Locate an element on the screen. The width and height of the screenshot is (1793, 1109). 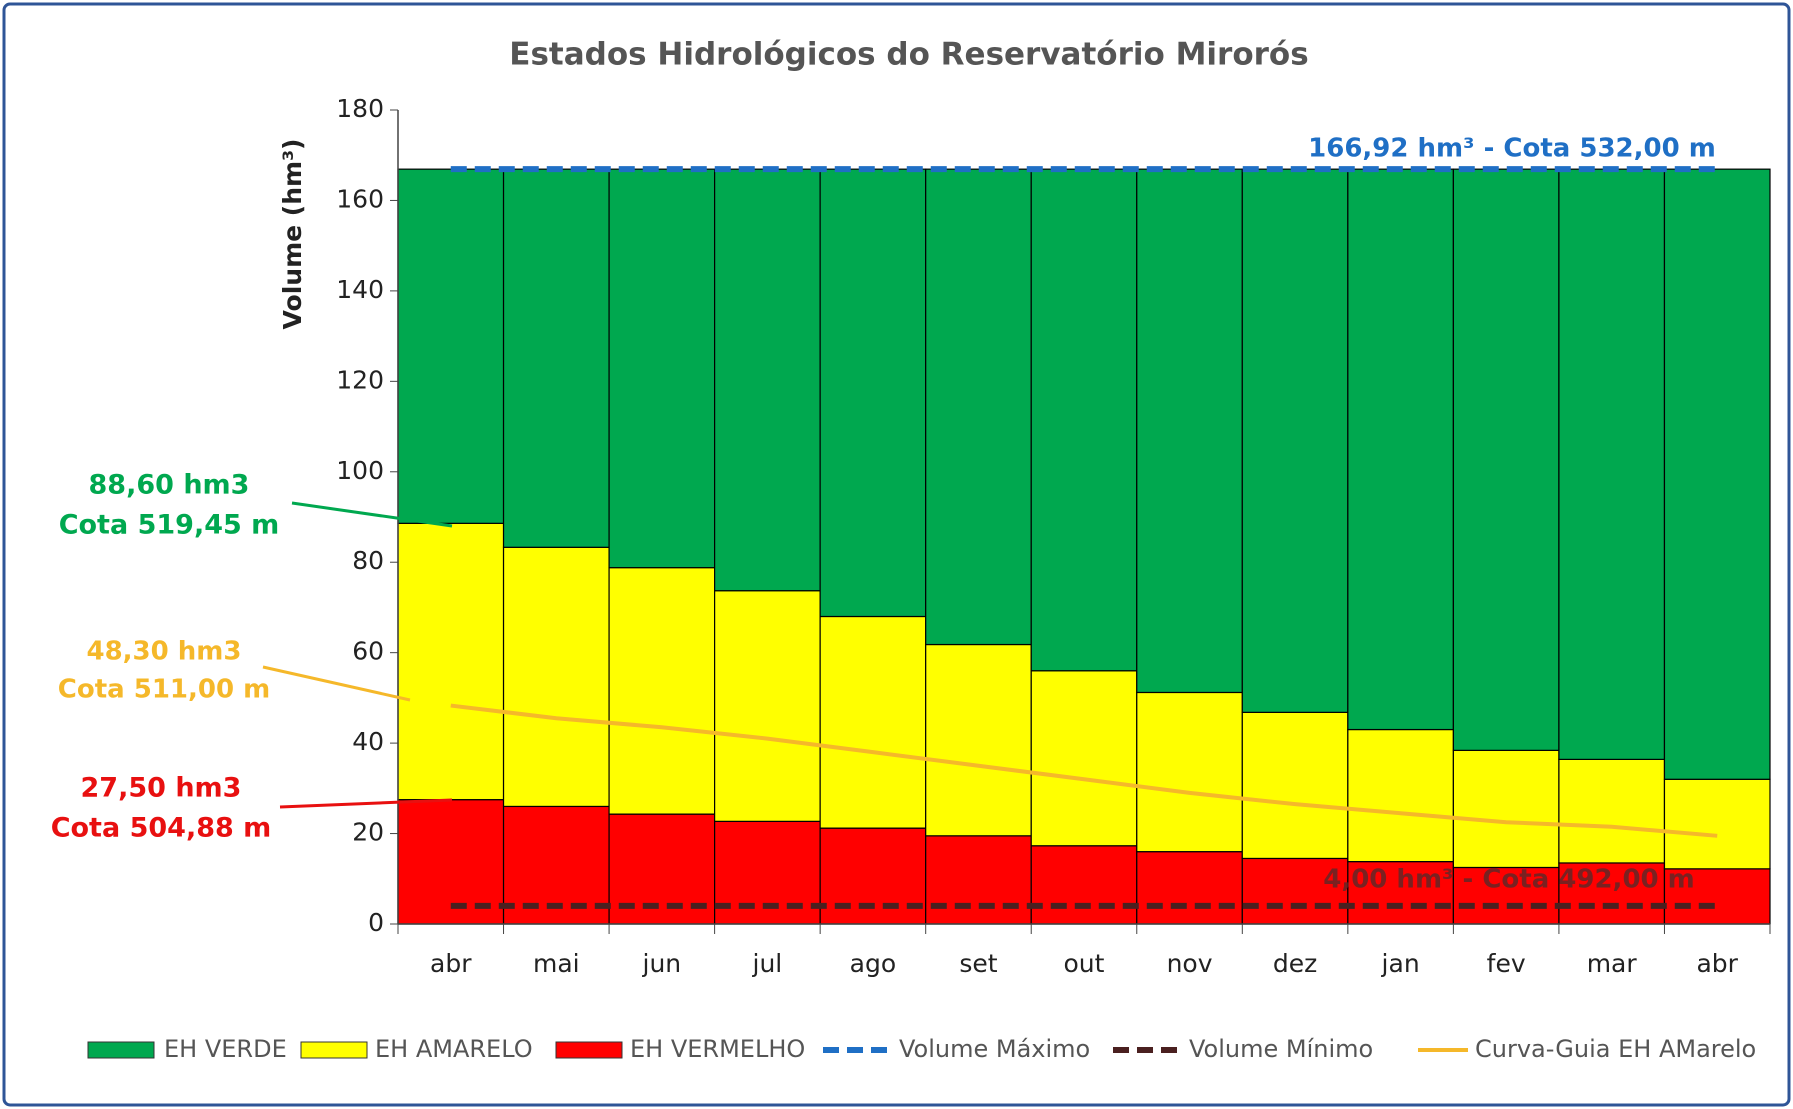
x-tick-label: jun is located at coordinates (662, 963).